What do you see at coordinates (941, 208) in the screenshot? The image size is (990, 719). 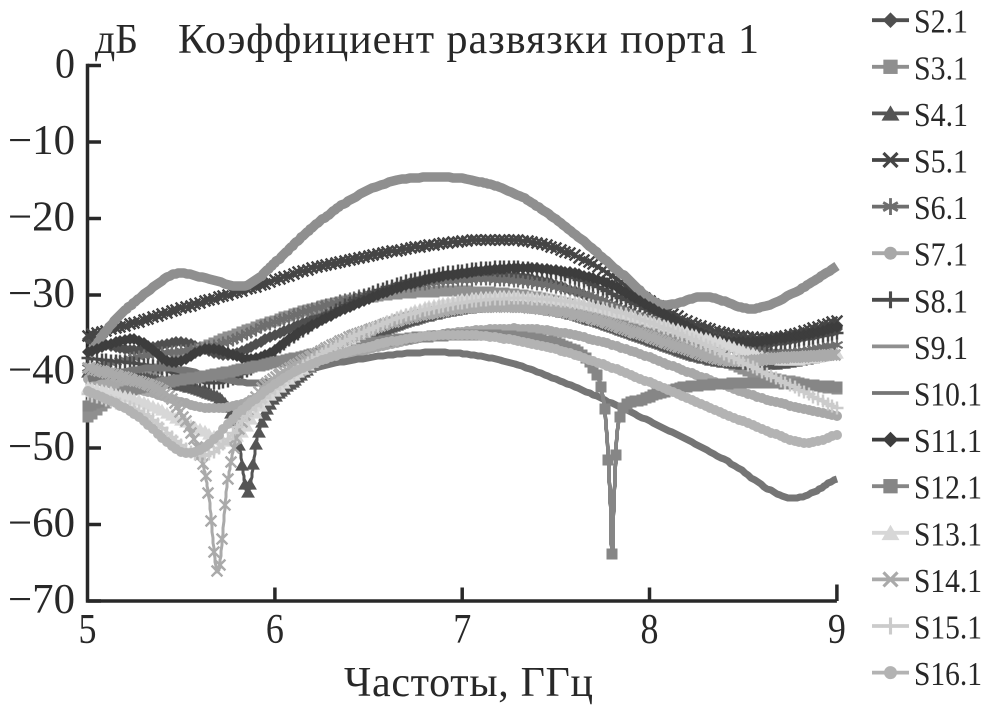 I see `svg-text: S6.1` at bounding box center [941, 208].